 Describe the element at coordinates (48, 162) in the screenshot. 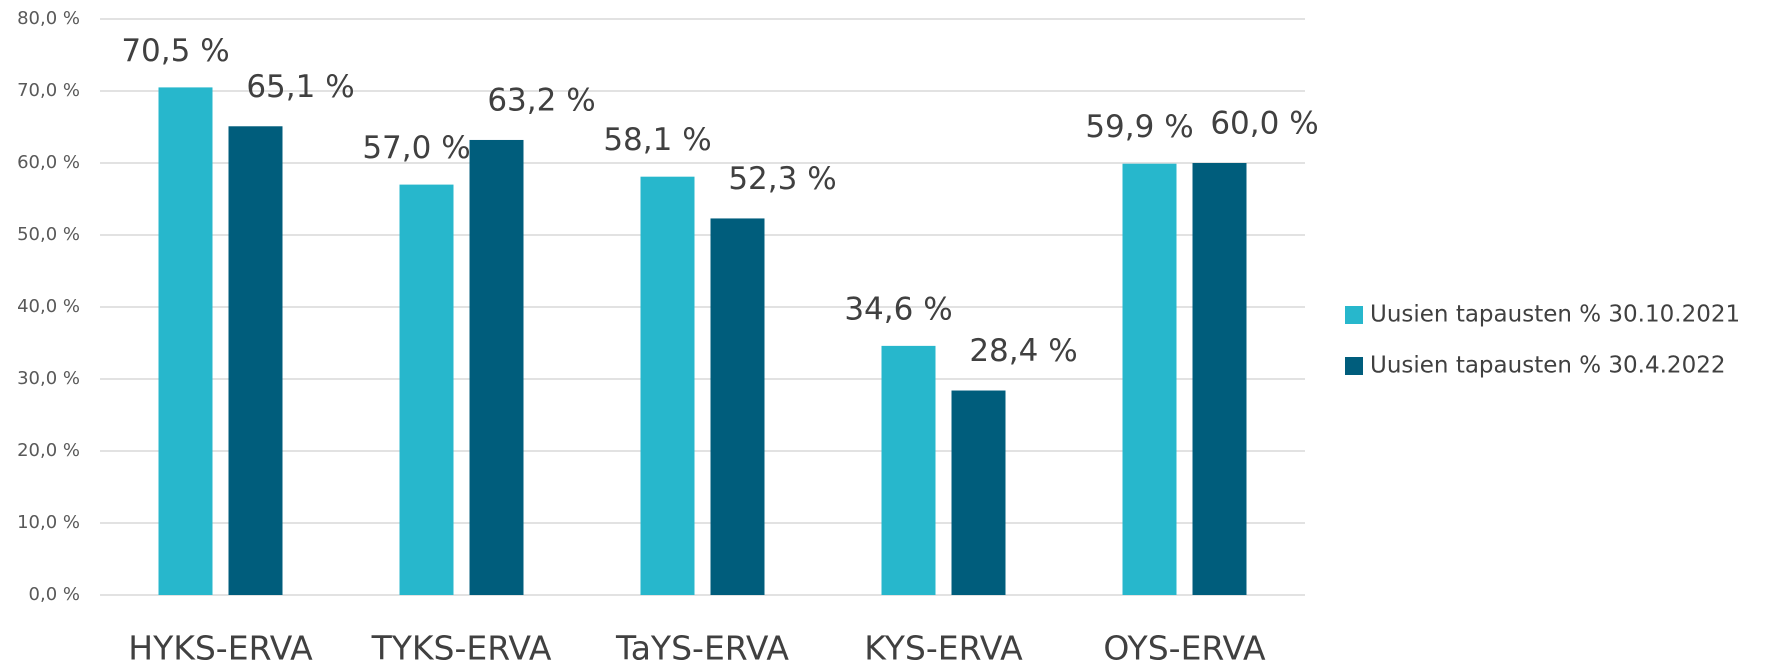

I see `y-tick-label: 60,0 %` at that location.